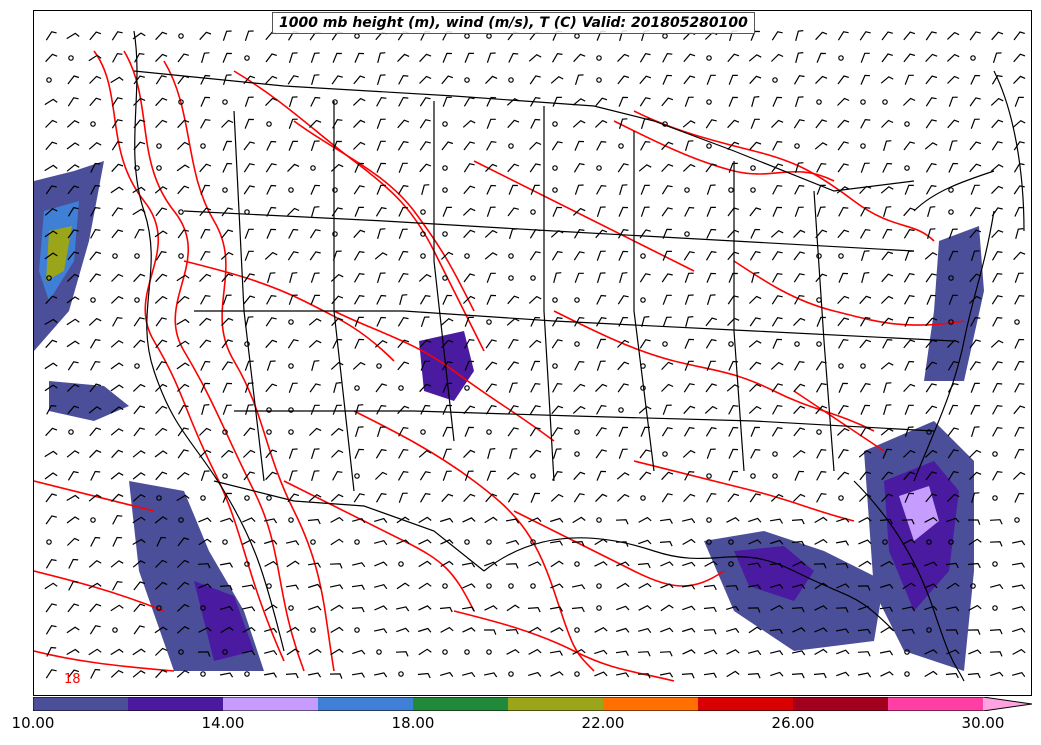  Describe the element at coordinates (983, 723) in the screenshot. I see `colorbar-tick-label: 30.00` at that location.